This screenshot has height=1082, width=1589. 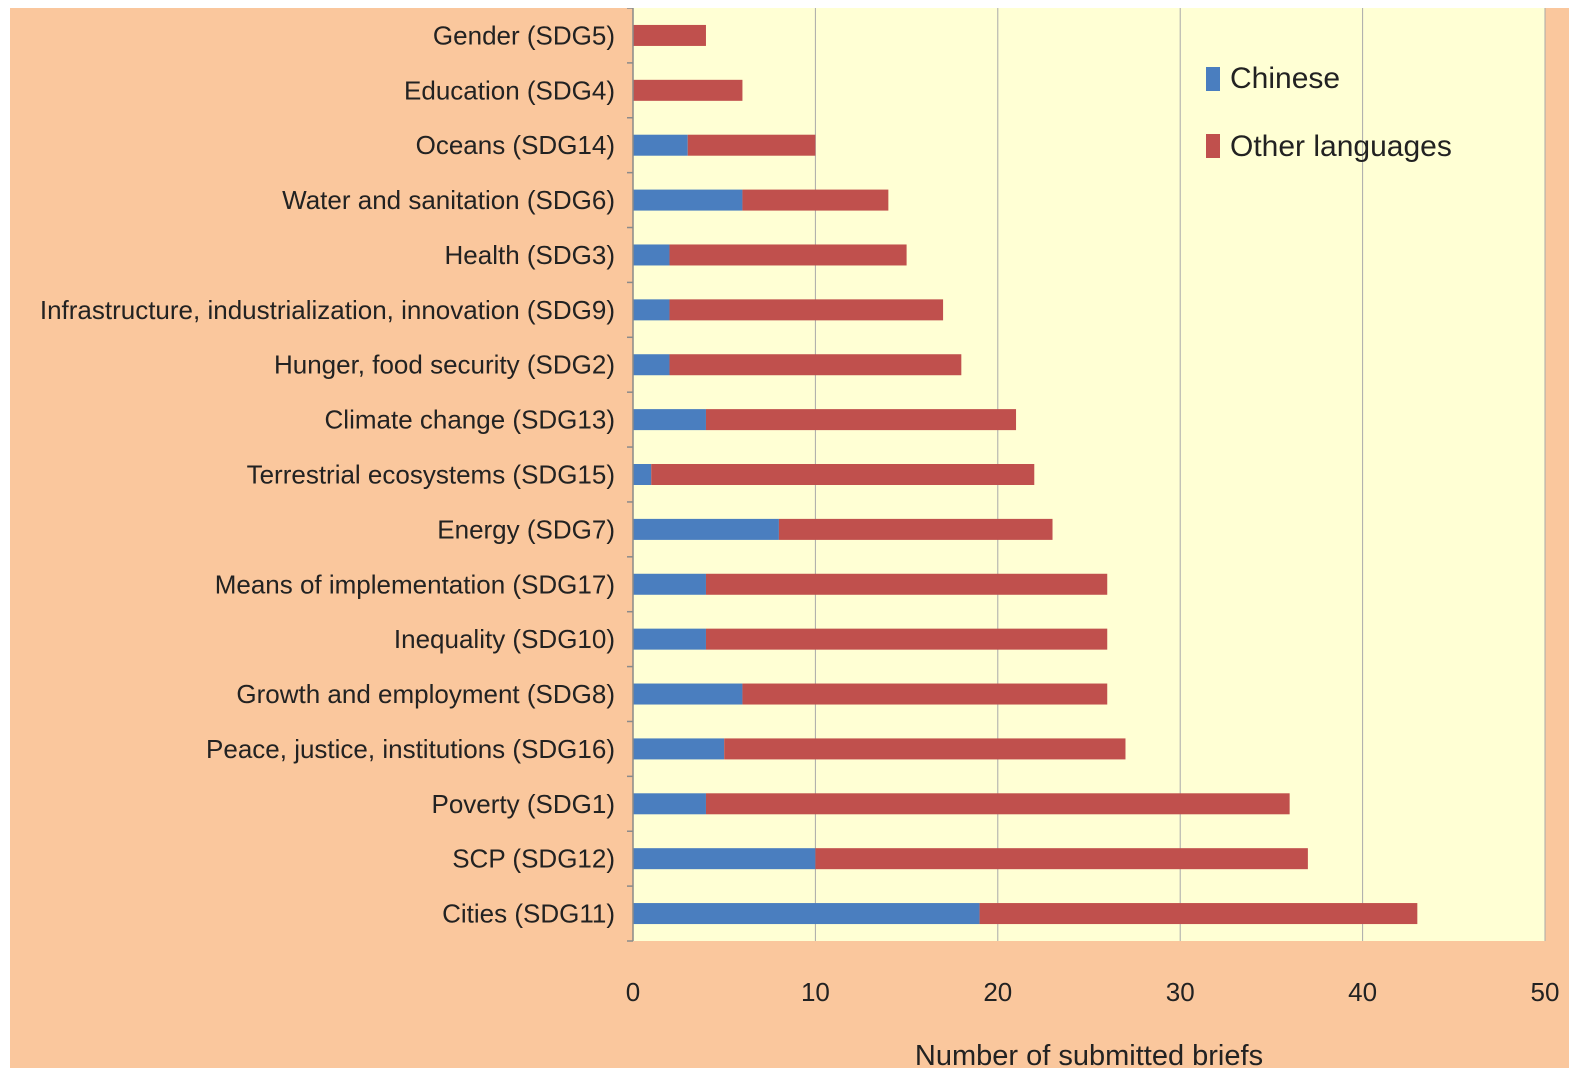 I want to click on category-label: Climate change (SDG13), so click(x=470, y=420).